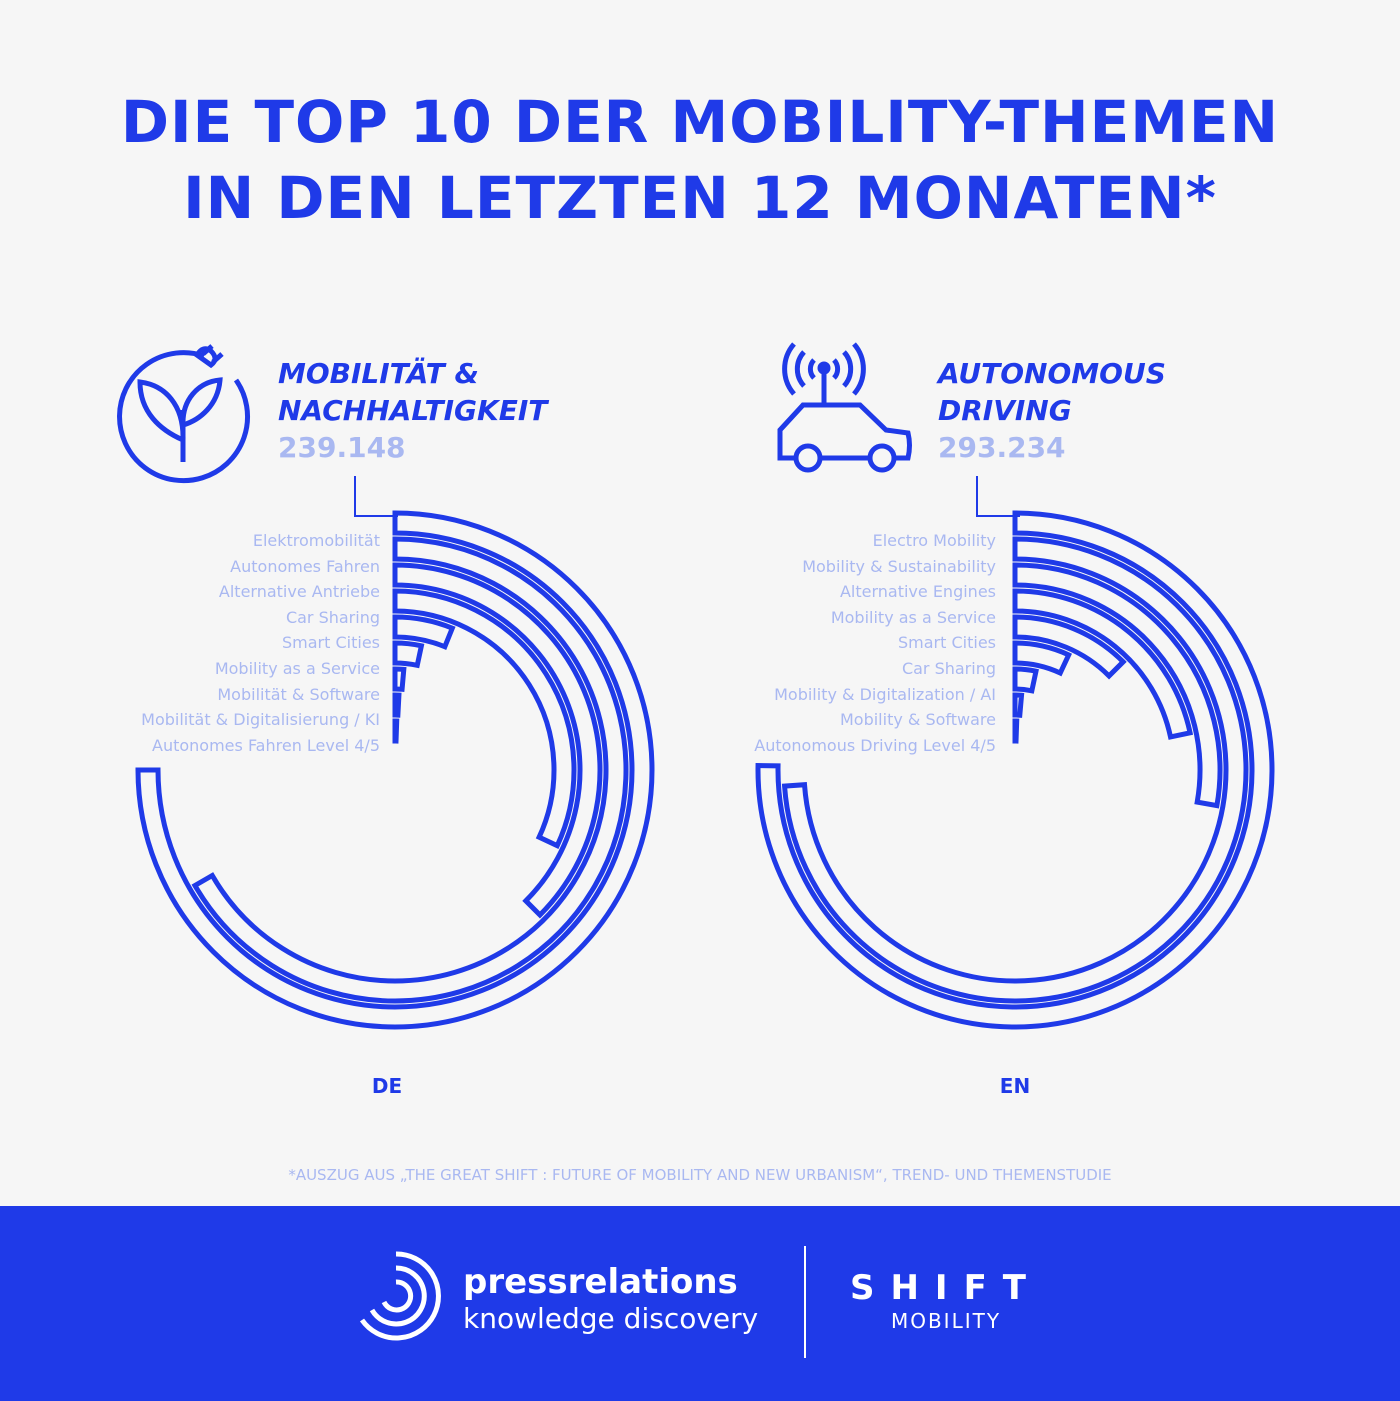 Image resolution: width=1400 pixels, height=1401 pixels. I want to click on category-label: Autonomous Driving Level 4/5, so click(875, 745).